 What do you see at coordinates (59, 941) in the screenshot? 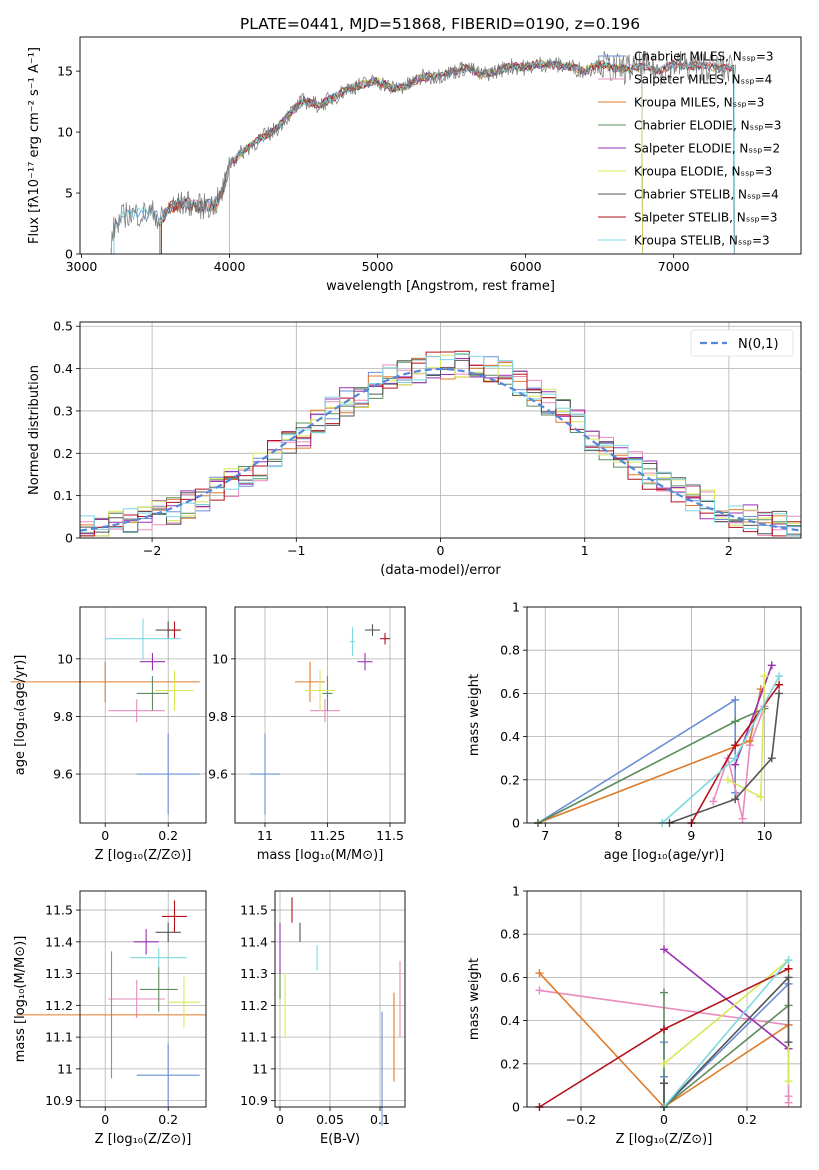
I see `y-tick-label: 11.4` at bounding box center [59, 941].